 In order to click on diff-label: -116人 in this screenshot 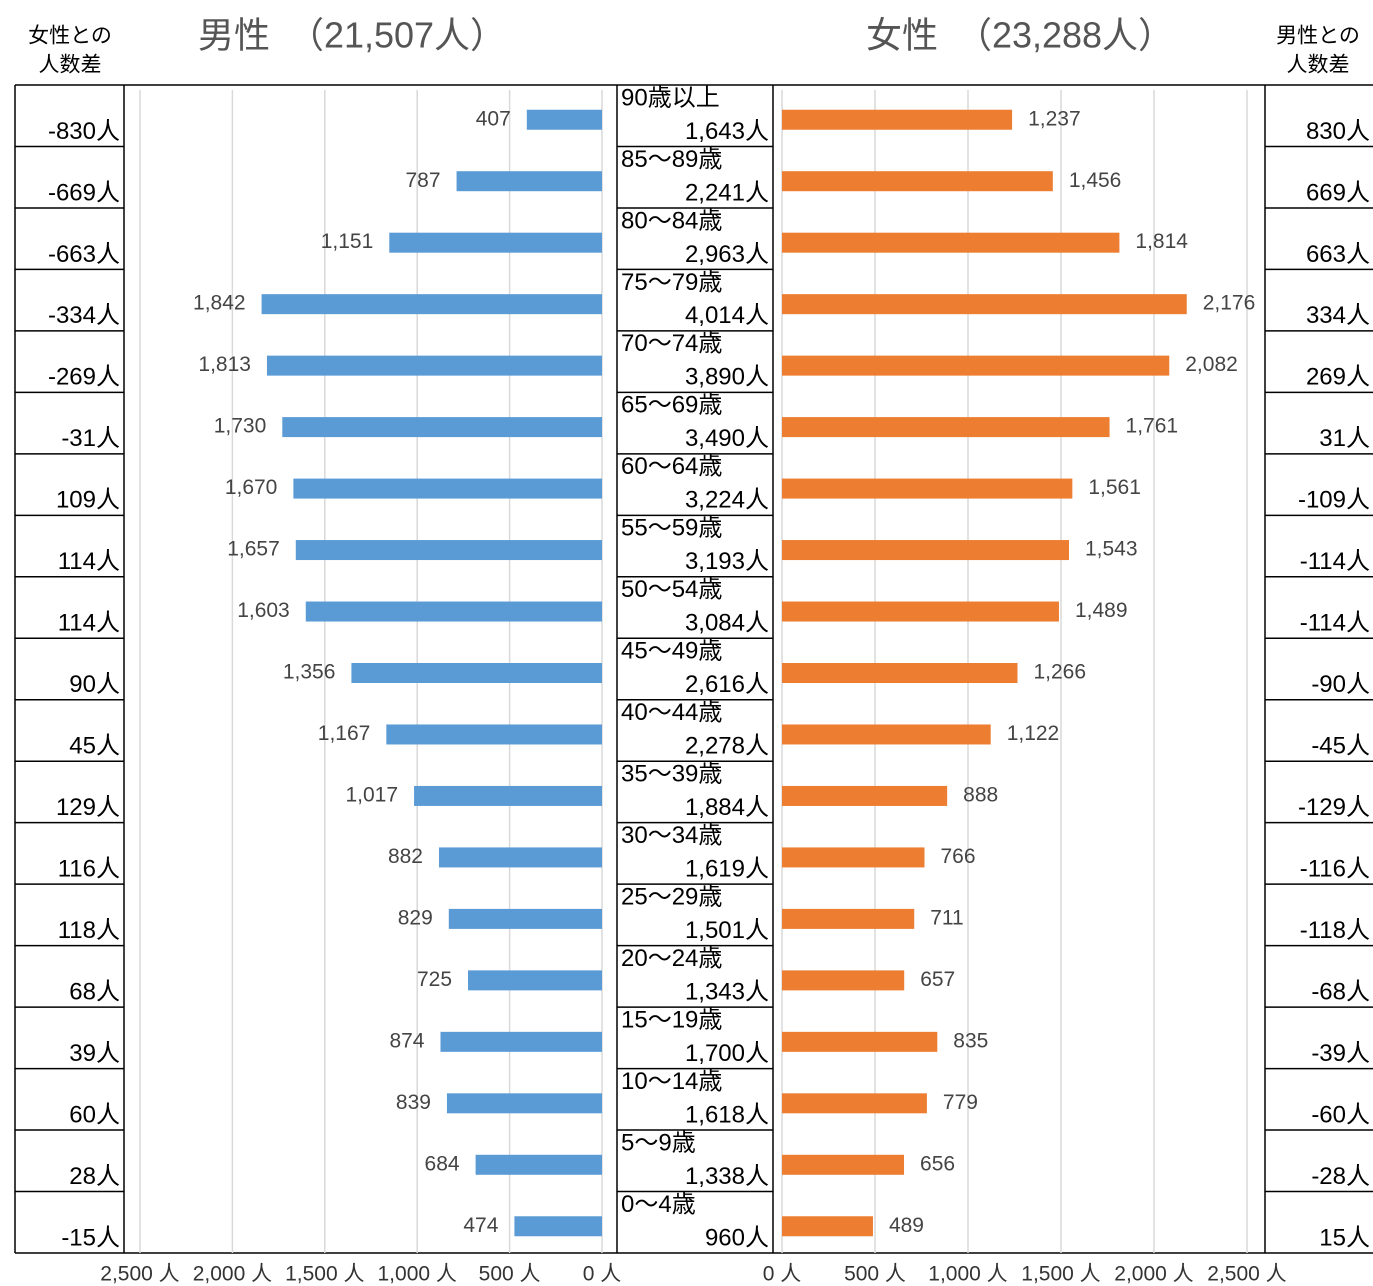, I will do `click(1335, 869)`.